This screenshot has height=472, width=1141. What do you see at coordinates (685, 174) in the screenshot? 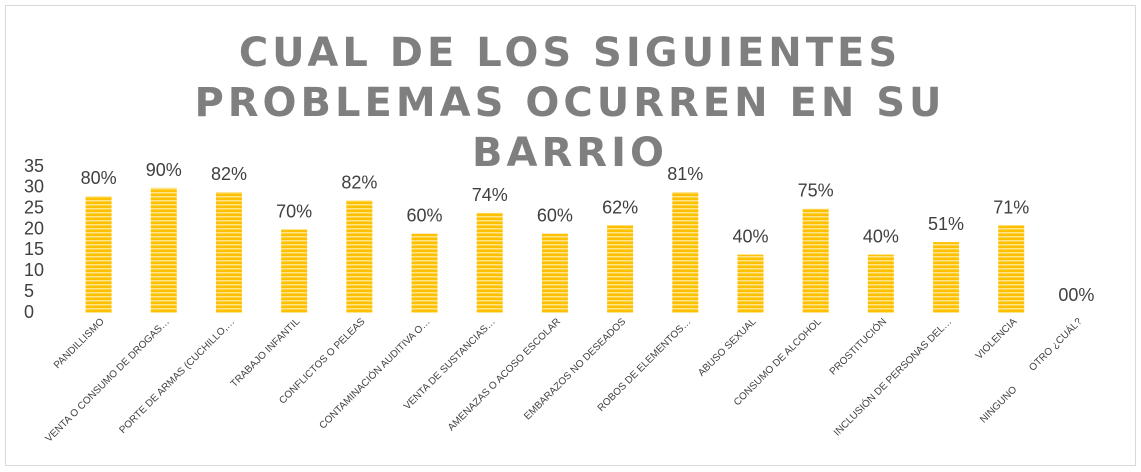
I see `percent-label: 81%` at bounding box center [685, 174].